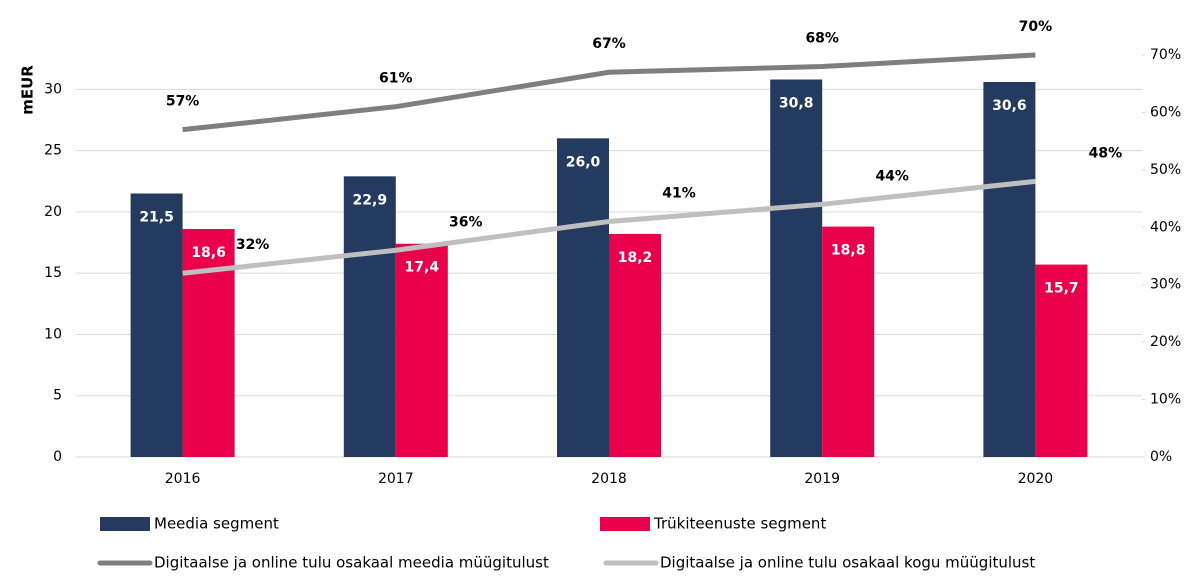 The width and height of the screenshot is (1194, 576). Describe the element at coordinates (1009, 106) in the screenshot. I see `bar-value-label: 30,6` at that location.